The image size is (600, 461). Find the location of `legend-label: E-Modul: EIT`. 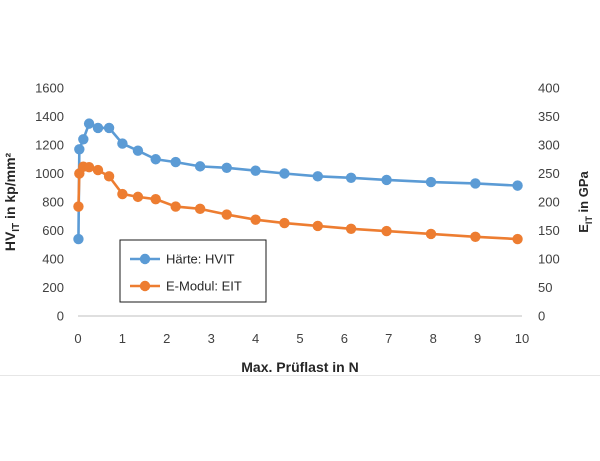

legend-label: E-Modul: EIT is located at coordinates (204, 286).